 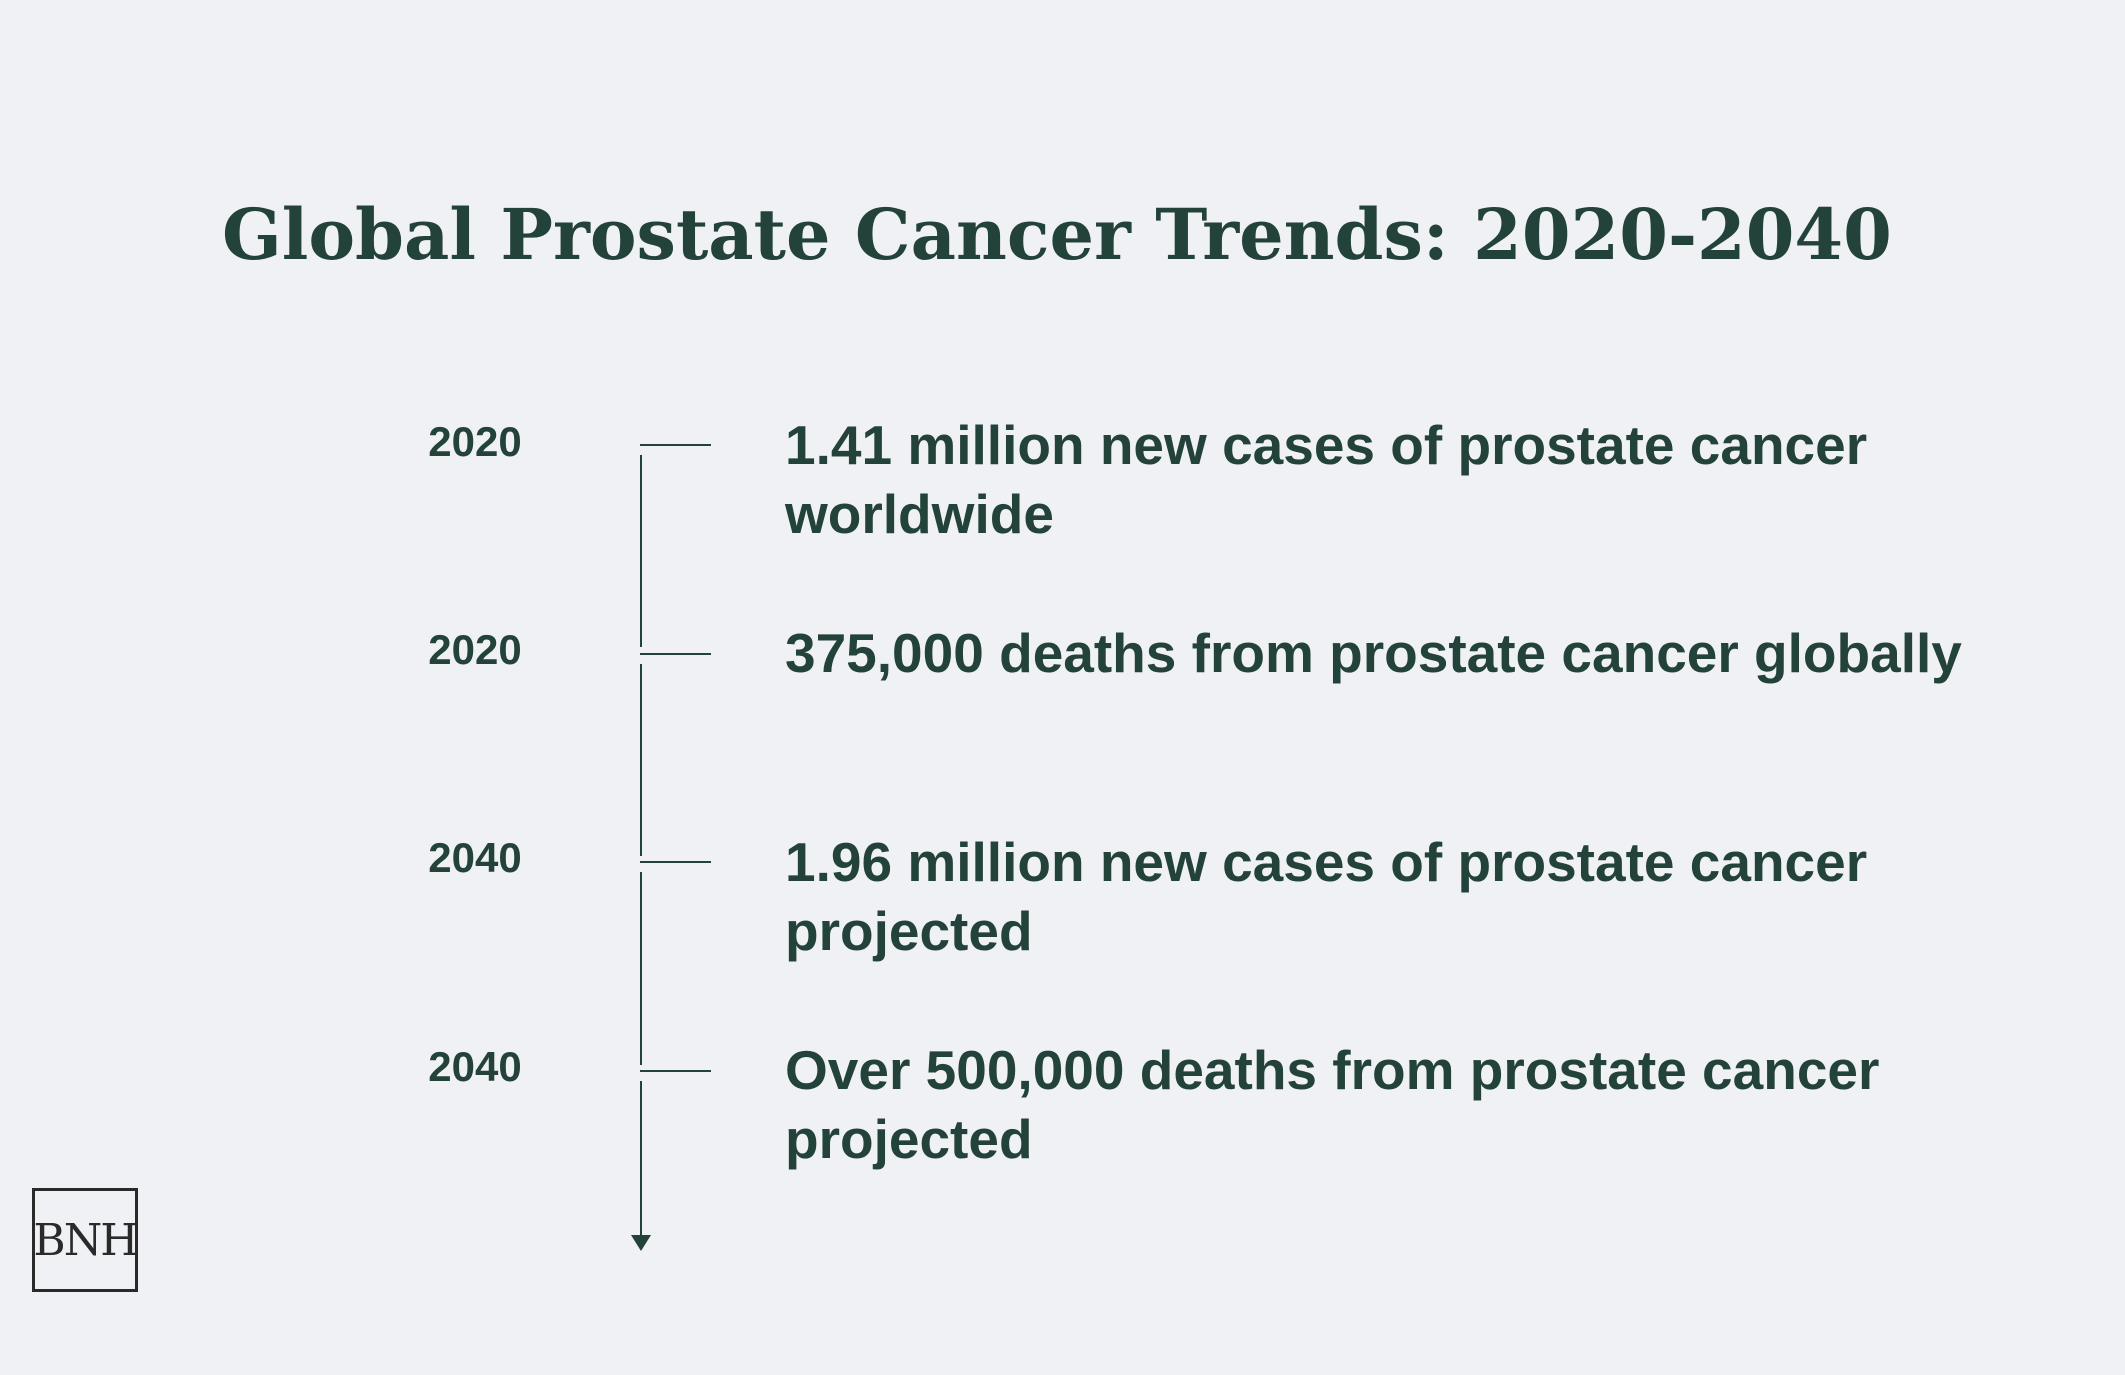 I want to click on timeline-arrow-icon, so click(x=641, y=1243).